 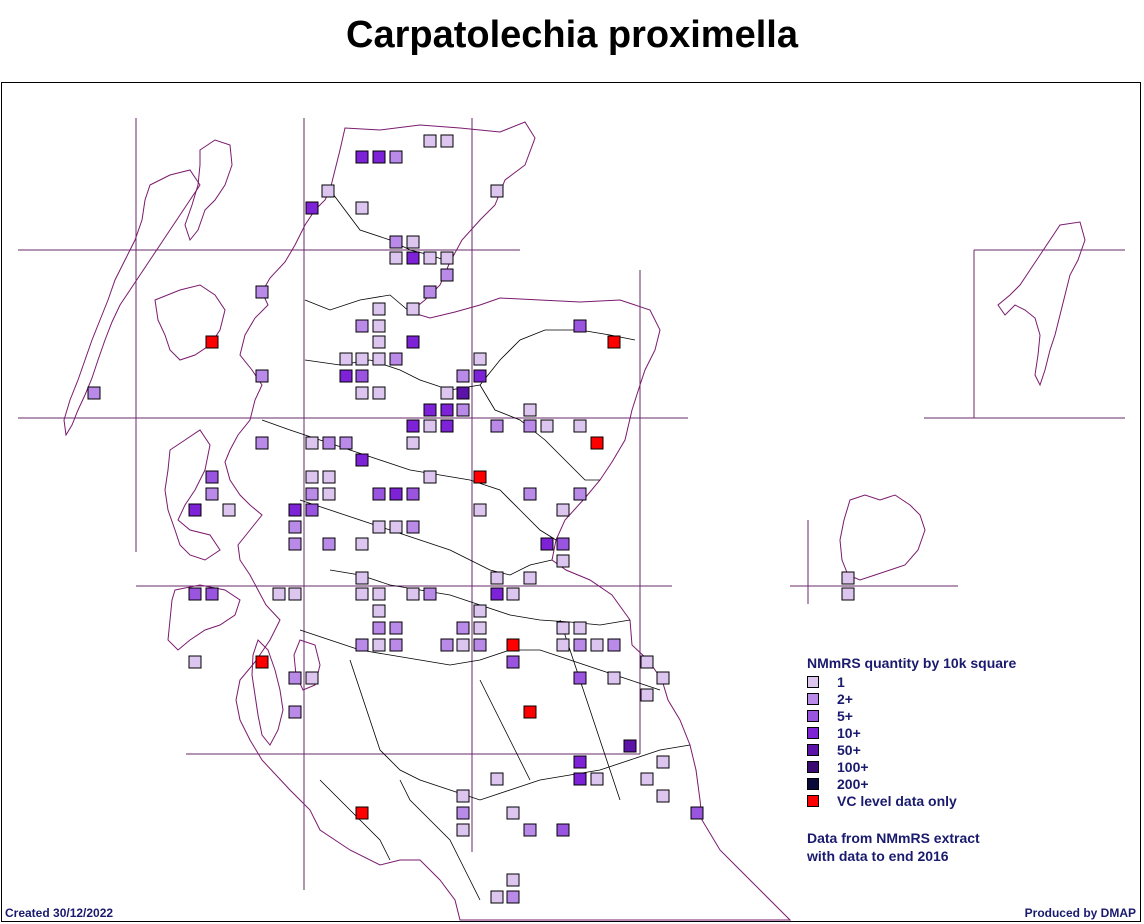 What do you see at coordinates (878, 856) in the screenshot?
I see `source-line-2: with data to end 2016` at bounding box center [878, 856].